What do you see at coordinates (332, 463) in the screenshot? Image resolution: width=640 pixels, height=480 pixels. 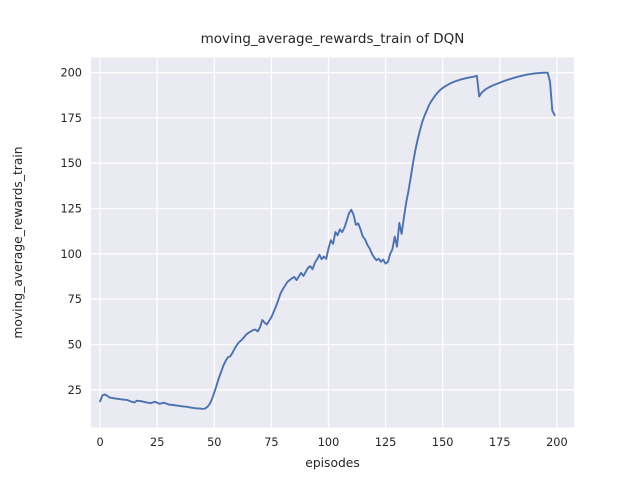 I see `x-axis-label: episodes` at bounding box center [332, 463].